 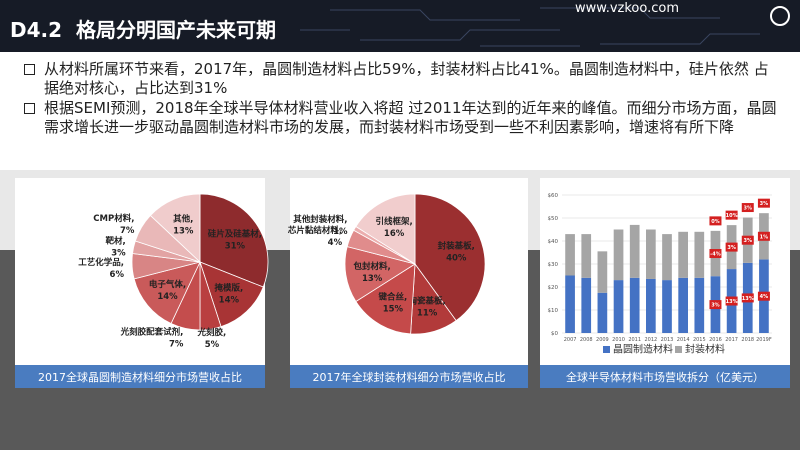 What do you see at coordinates (553, 265) in the screenshot?
I see `y-tick-label: $30` at bounding box center [553, 265].